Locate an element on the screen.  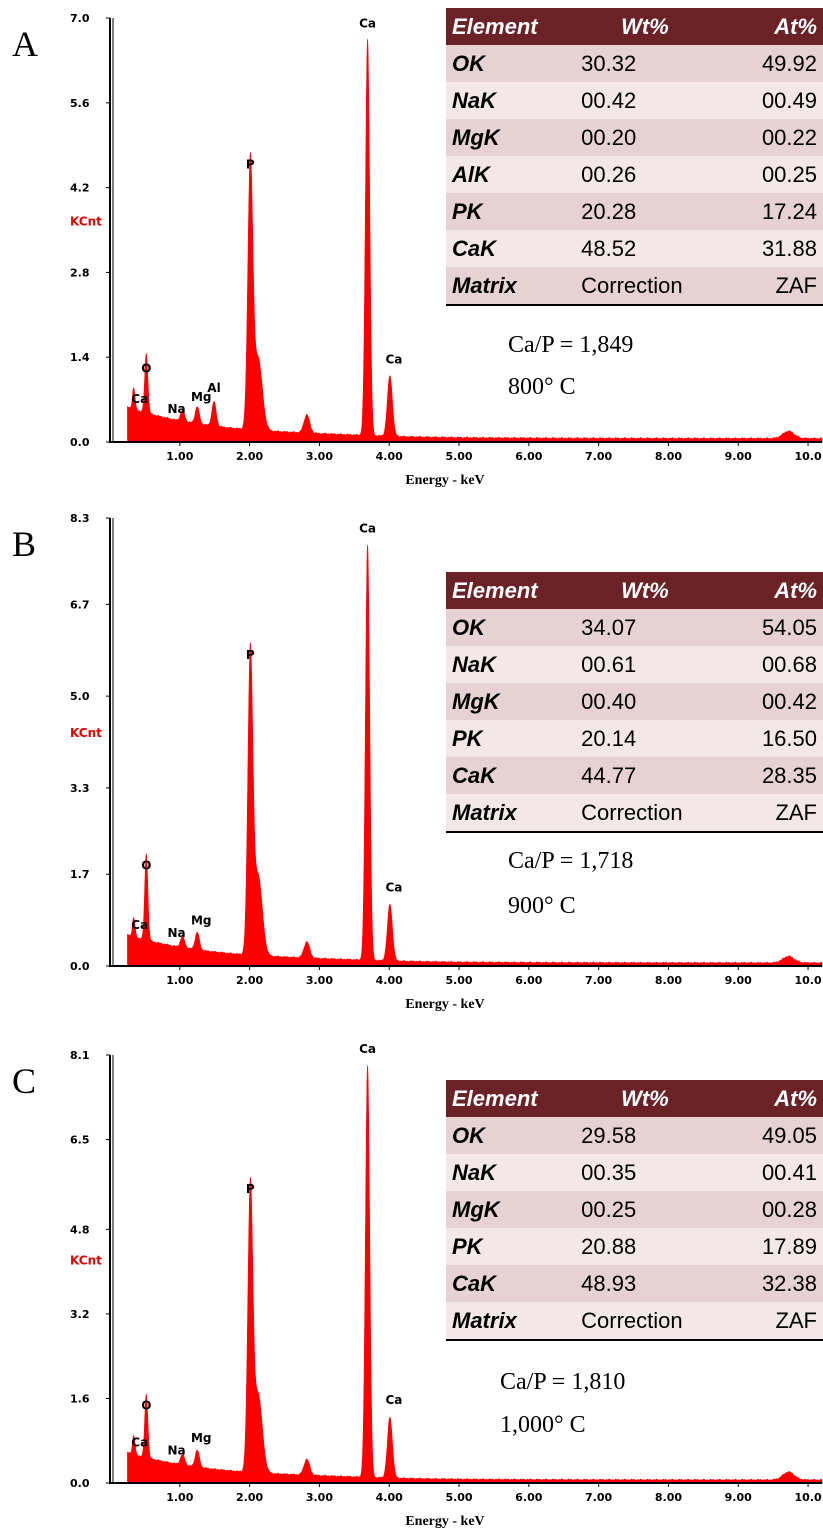
table-cell: 00.25 is located at coordinates (768, 174).